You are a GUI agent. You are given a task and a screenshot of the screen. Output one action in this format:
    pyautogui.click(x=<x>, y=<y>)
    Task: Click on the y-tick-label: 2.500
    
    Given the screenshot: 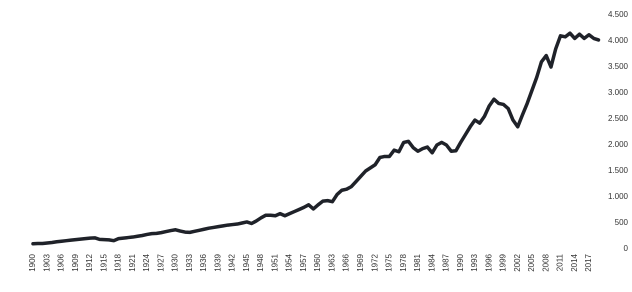 What is the action you would take?
    pyautogui.click(x=618, y=118)
    